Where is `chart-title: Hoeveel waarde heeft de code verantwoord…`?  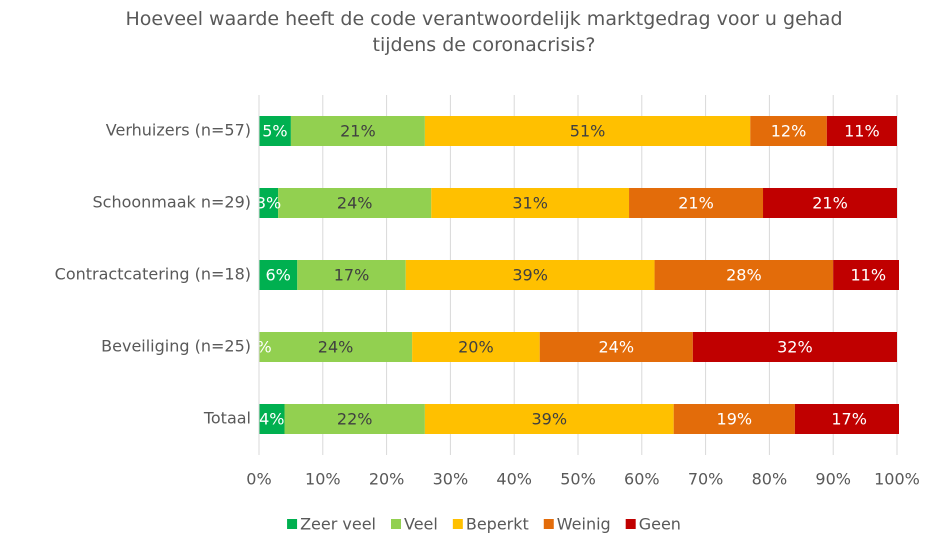
chart-title: Hoeveel waarde heeft de code verantwoord… is located at coordinates (484, 32).